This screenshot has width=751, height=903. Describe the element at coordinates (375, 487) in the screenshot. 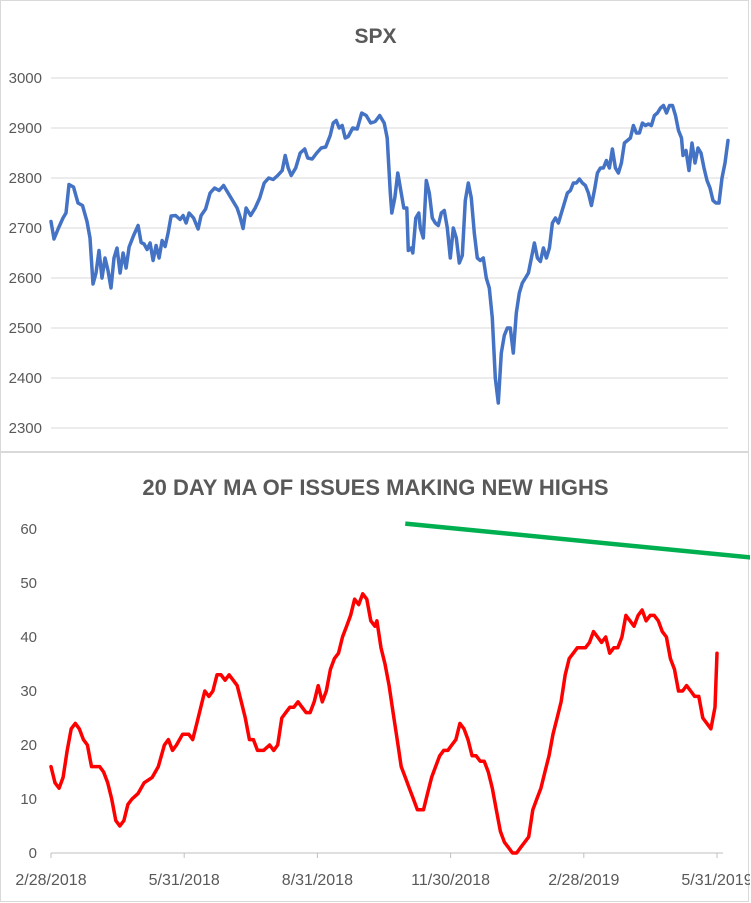

I see `new-highs-chart-title: 20 DAY MA OF ISSUES MAKING NEW HIGHS` at that location.